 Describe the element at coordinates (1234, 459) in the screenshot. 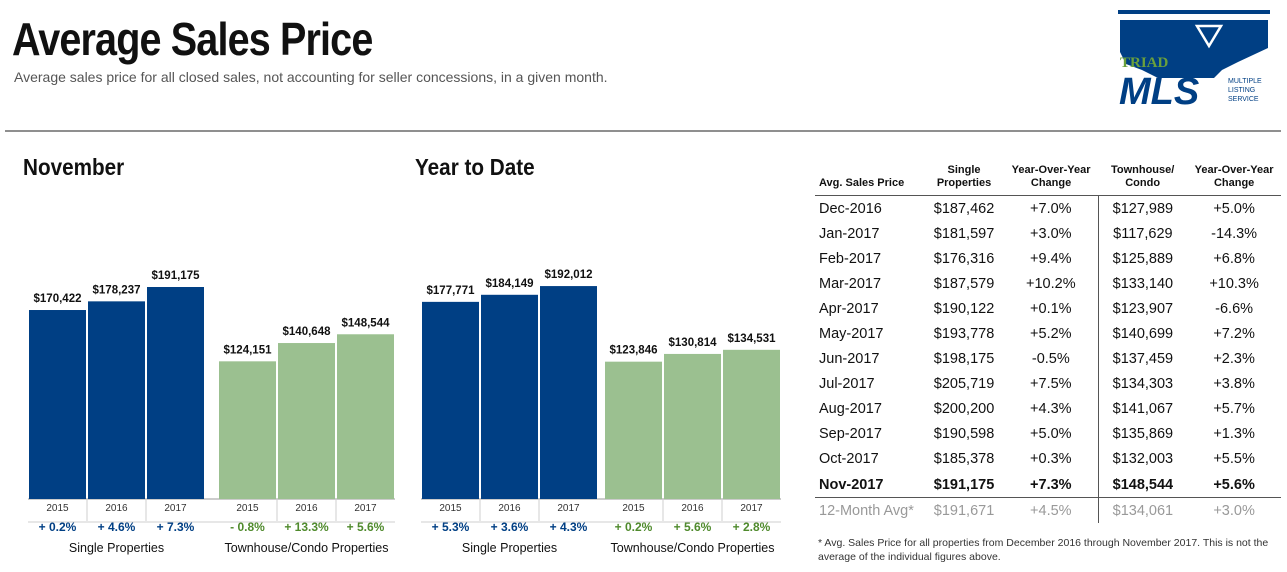

I see `row-townhouse-change: +5.5%` at that location.